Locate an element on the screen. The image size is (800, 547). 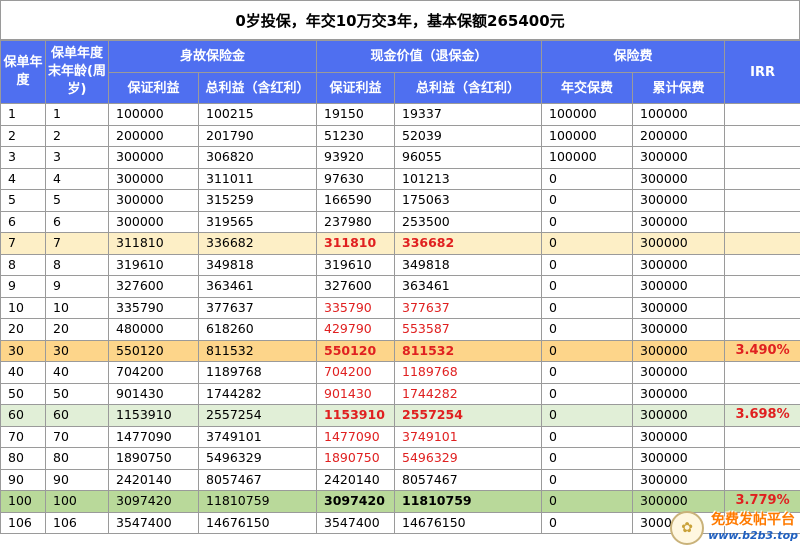
cell-age: 5 is located at coordinates (77, 200).